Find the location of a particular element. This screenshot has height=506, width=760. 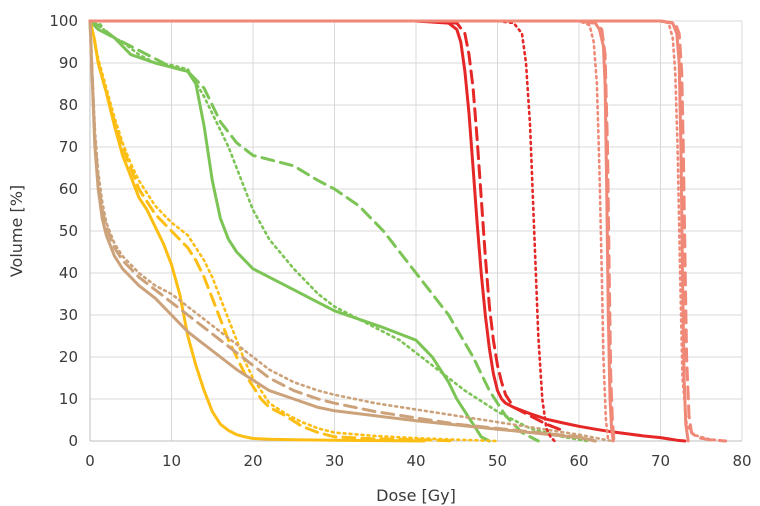

y-tick-label: 0 is located at coordinates (73, 441).